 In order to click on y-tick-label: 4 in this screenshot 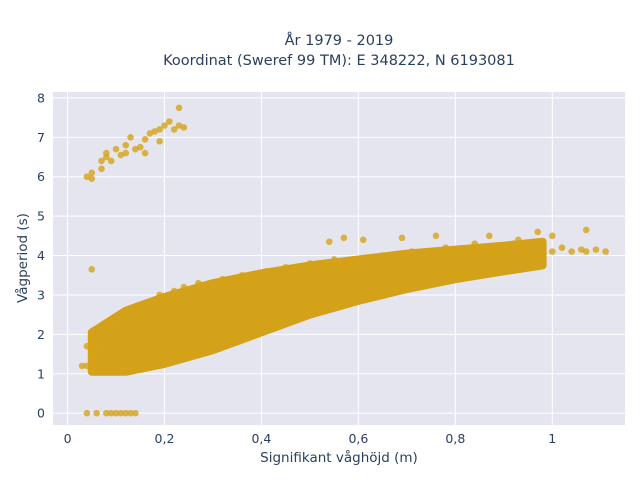, I will do `click(41, 255)`.